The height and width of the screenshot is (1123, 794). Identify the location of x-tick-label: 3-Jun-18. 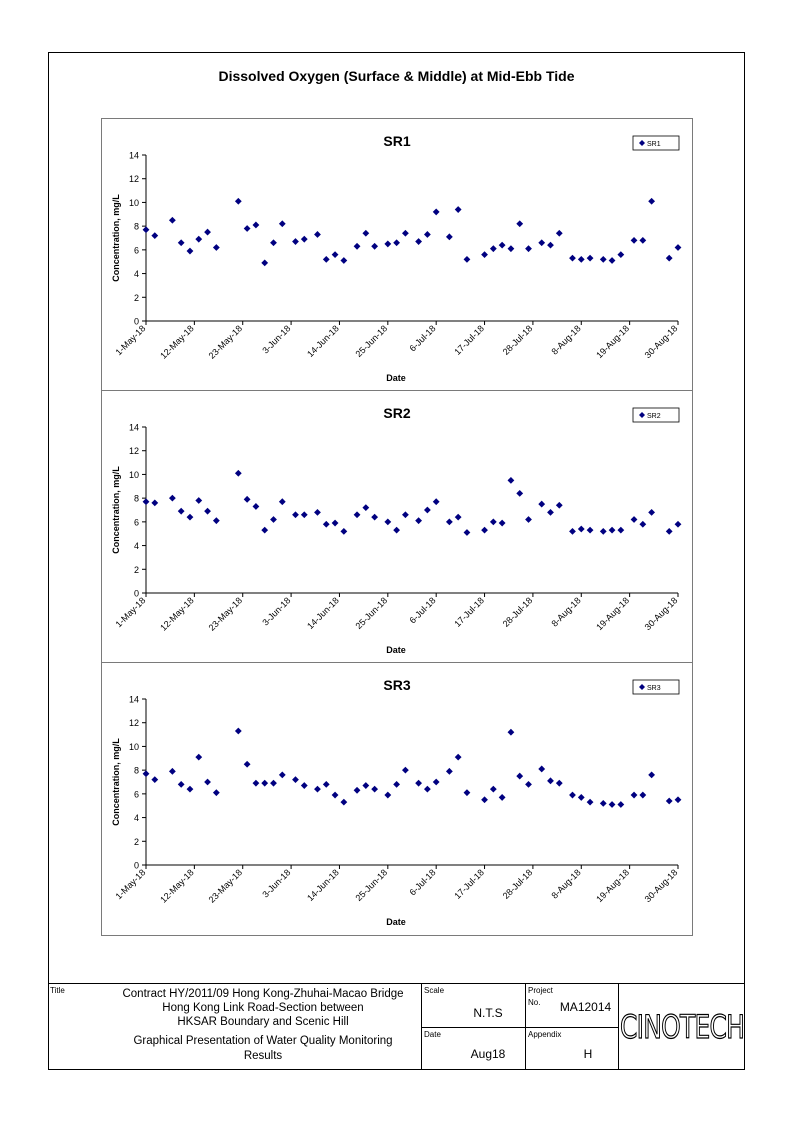
(276, 883).